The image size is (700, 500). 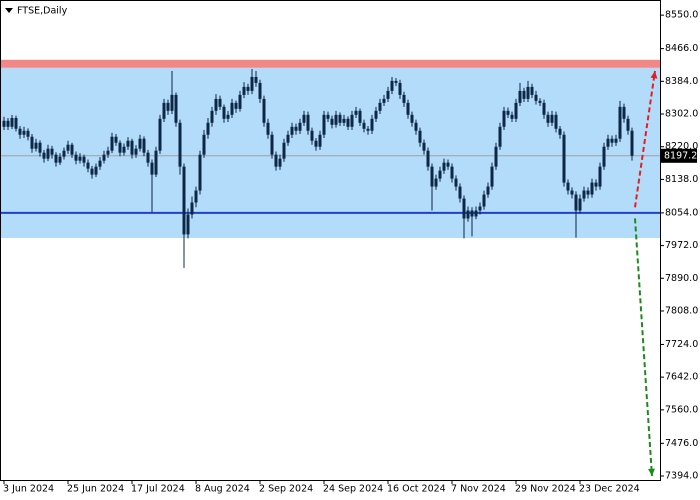 I want to click on resistance-zone, so click(x=330, y=63).